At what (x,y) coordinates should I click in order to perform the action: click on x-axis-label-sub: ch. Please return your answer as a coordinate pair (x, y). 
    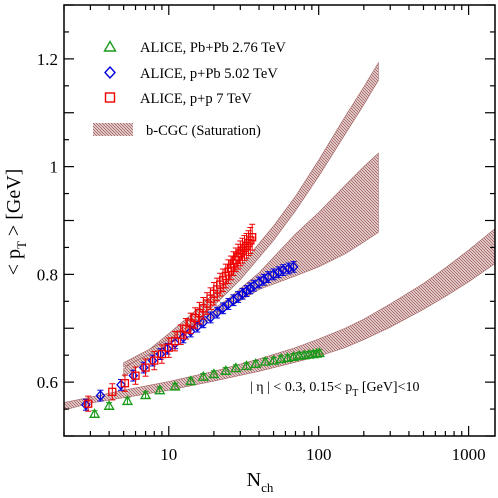
    Looking at the image, I should click on (267, 487).